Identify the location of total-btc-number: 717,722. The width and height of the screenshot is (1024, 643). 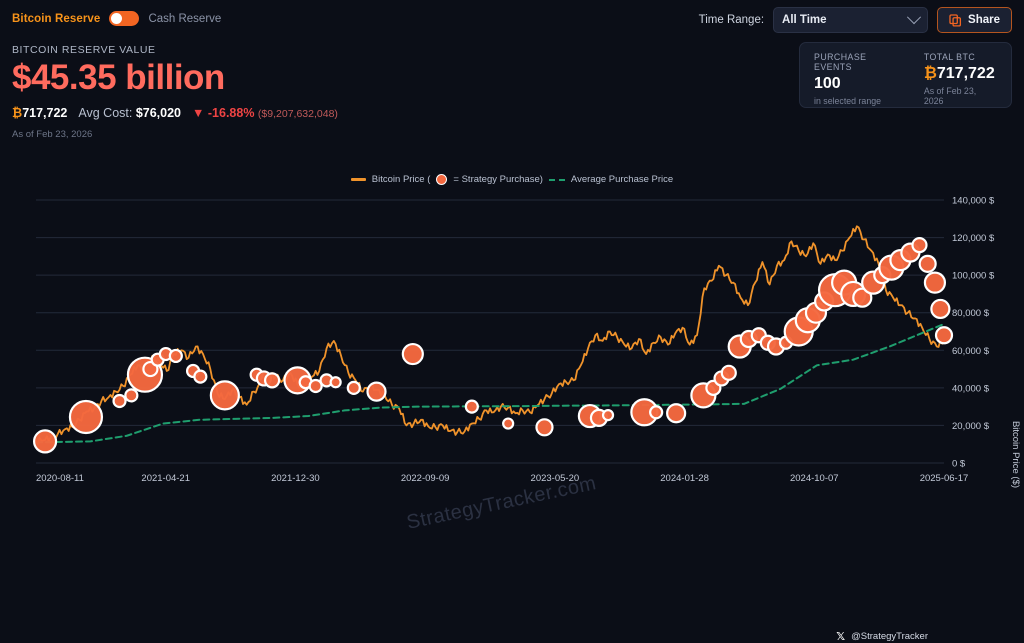
(965, 73).